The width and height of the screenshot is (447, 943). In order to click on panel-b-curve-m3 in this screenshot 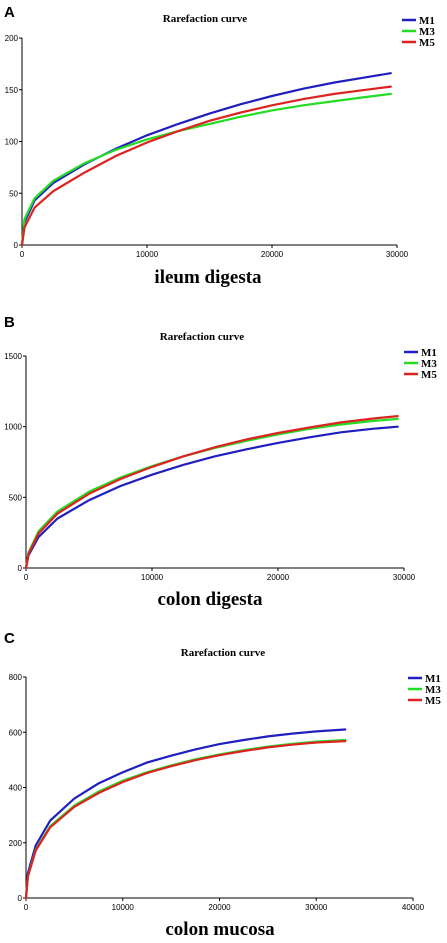, I will do `click(211, 493)`.